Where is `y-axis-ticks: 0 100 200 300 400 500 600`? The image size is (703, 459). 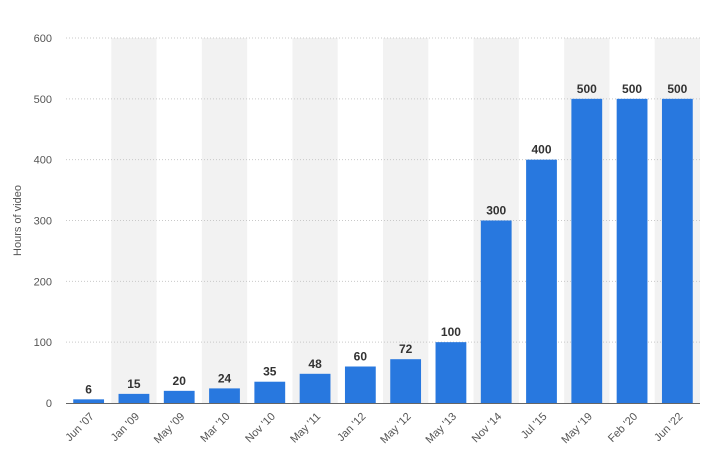
y-axis-ticks: 0 100 200 300 400 500 600 is located at coordinates (43, 221).